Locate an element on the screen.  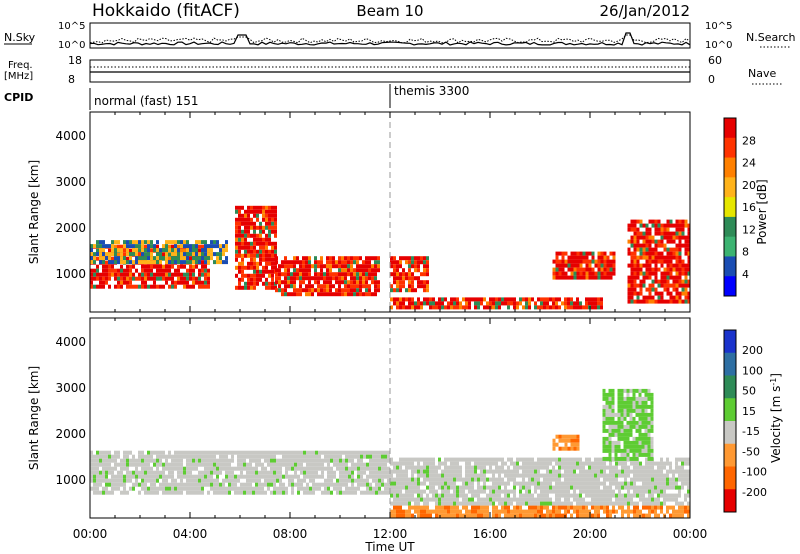
nave-label: Nave is located at coordinates (762, 73).